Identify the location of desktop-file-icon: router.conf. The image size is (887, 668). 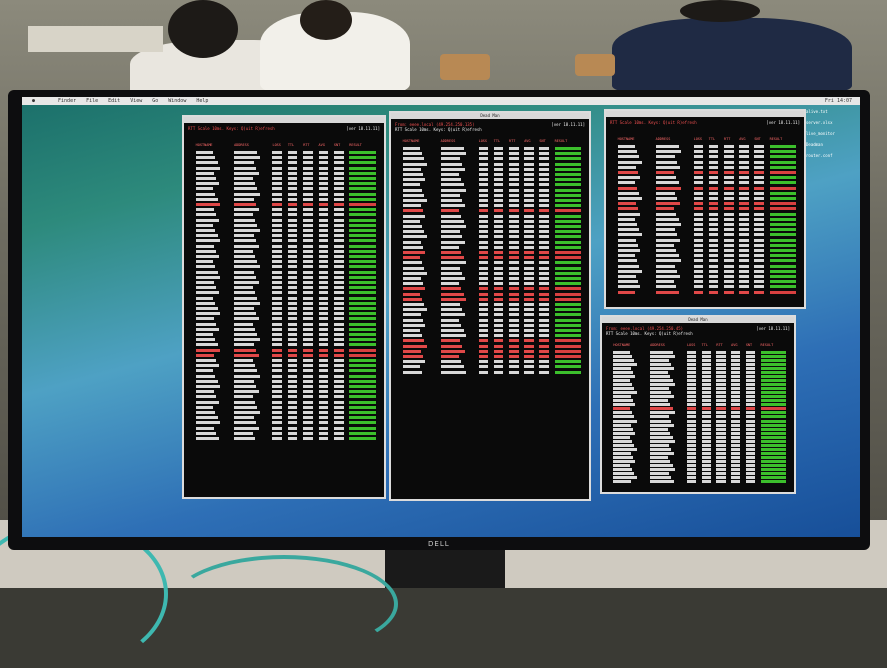
(819, 155).